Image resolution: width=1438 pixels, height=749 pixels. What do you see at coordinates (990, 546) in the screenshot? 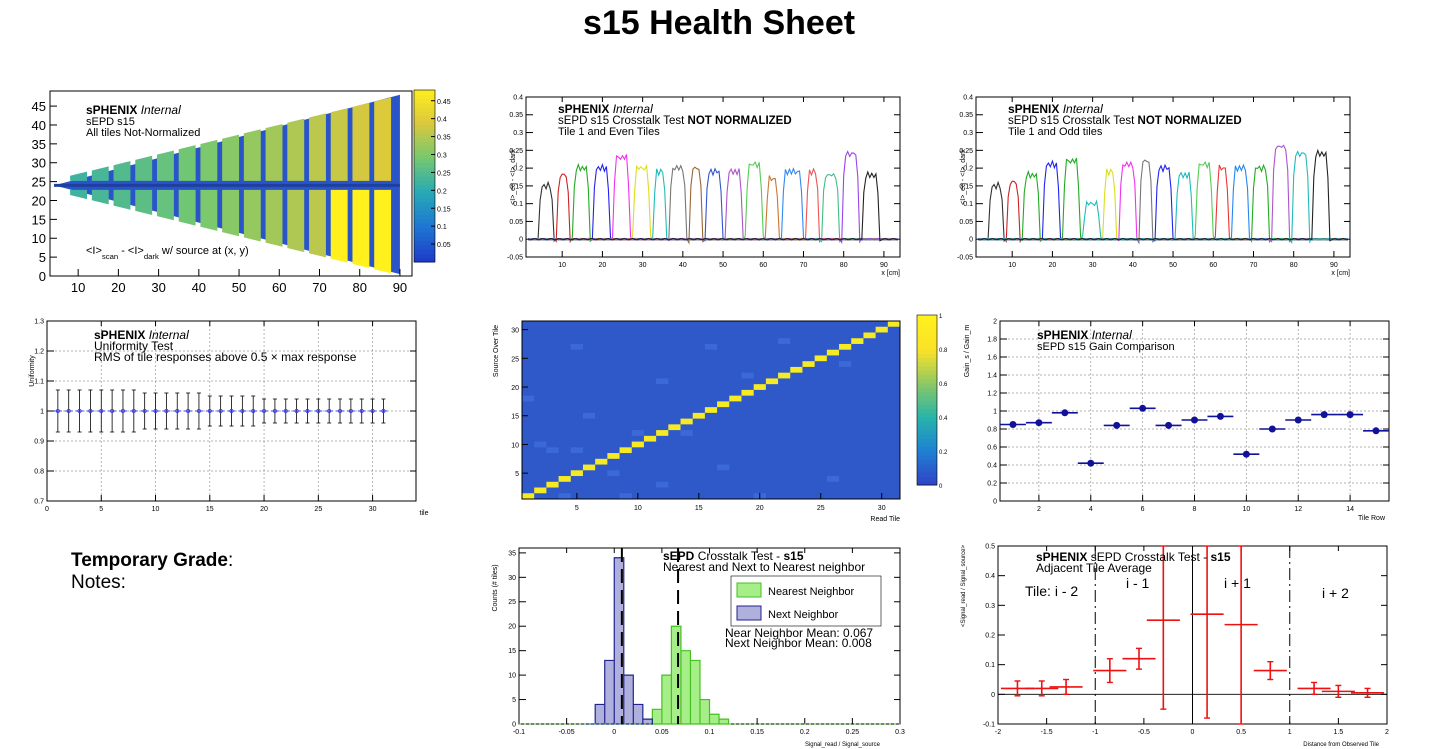
I see `y-tick-label: 0.5` at bounding box center [990, 546].